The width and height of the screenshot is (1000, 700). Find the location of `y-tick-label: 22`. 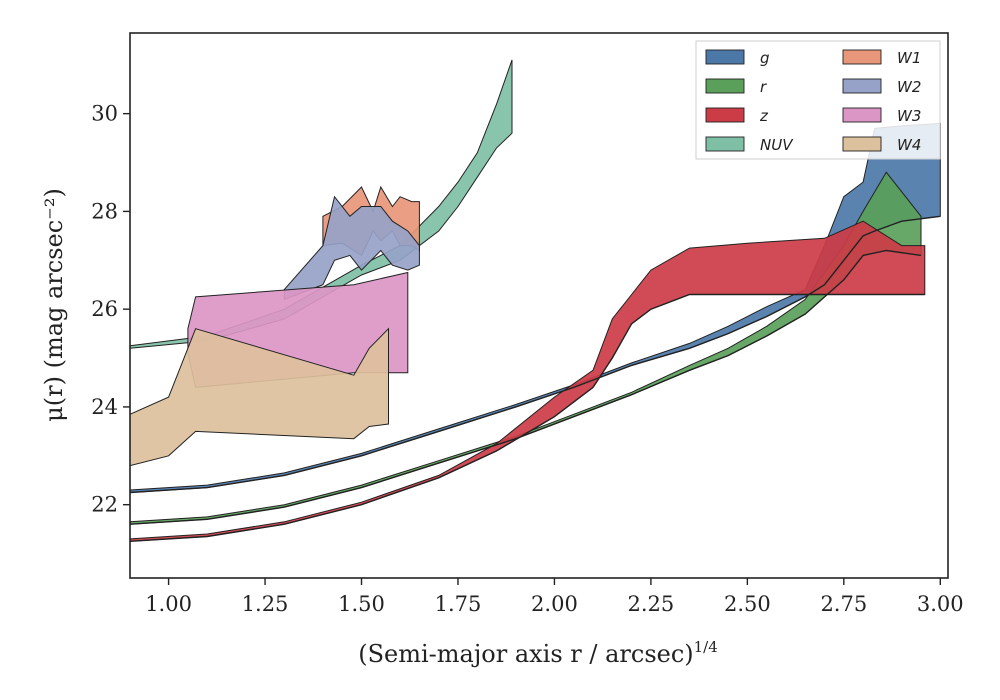

y-tick-label: 22 is located at coordinates (104, 505).